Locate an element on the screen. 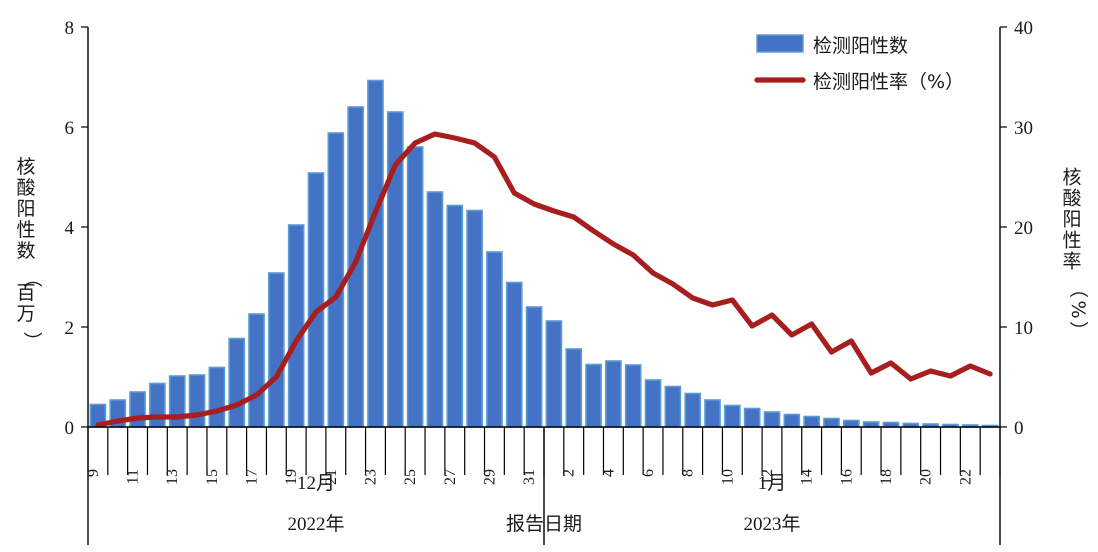  x-tick-label-31: 31 is located at coordinates (529, 477).